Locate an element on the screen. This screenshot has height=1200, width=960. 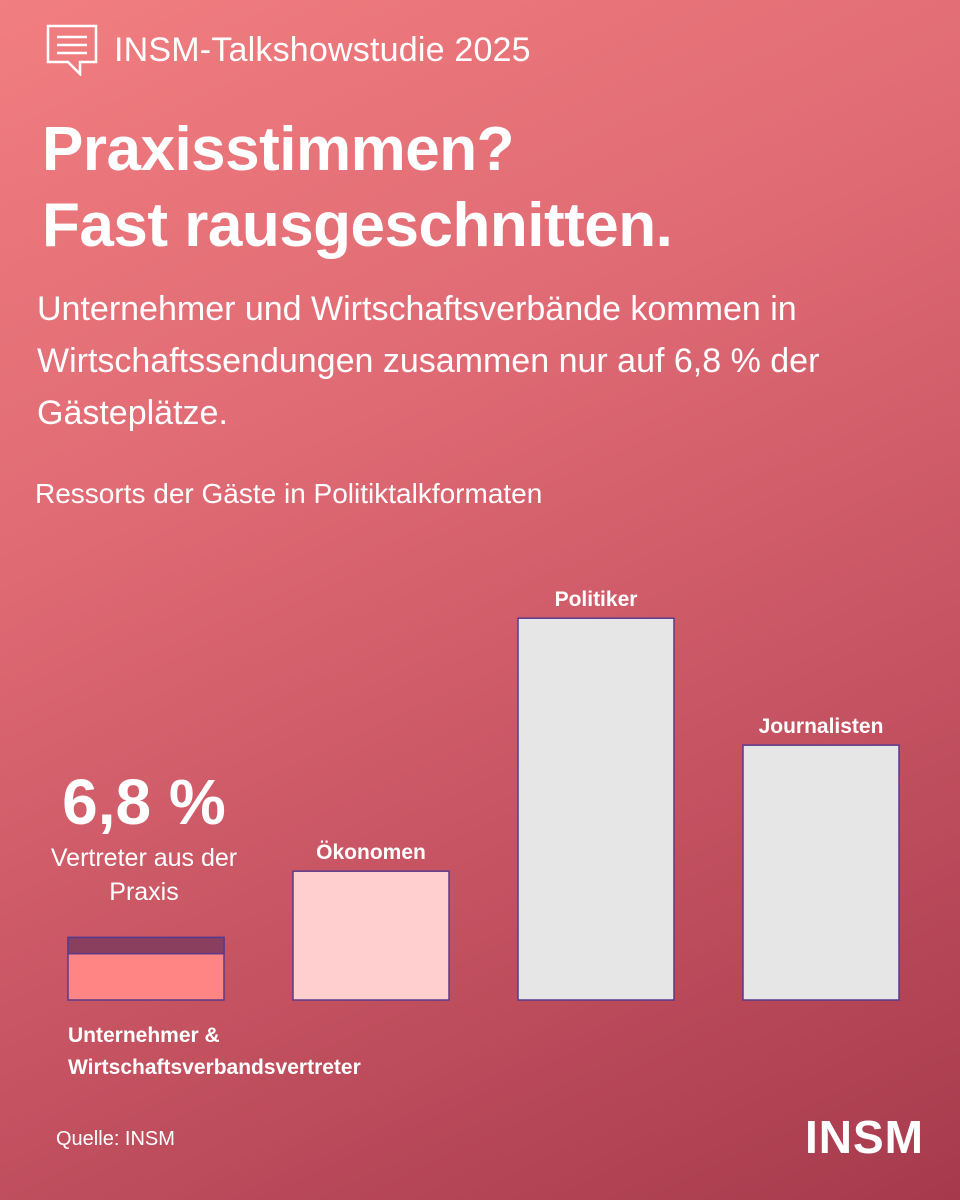
bar-label-3: Journalisten is located at coordinates (821, 726).